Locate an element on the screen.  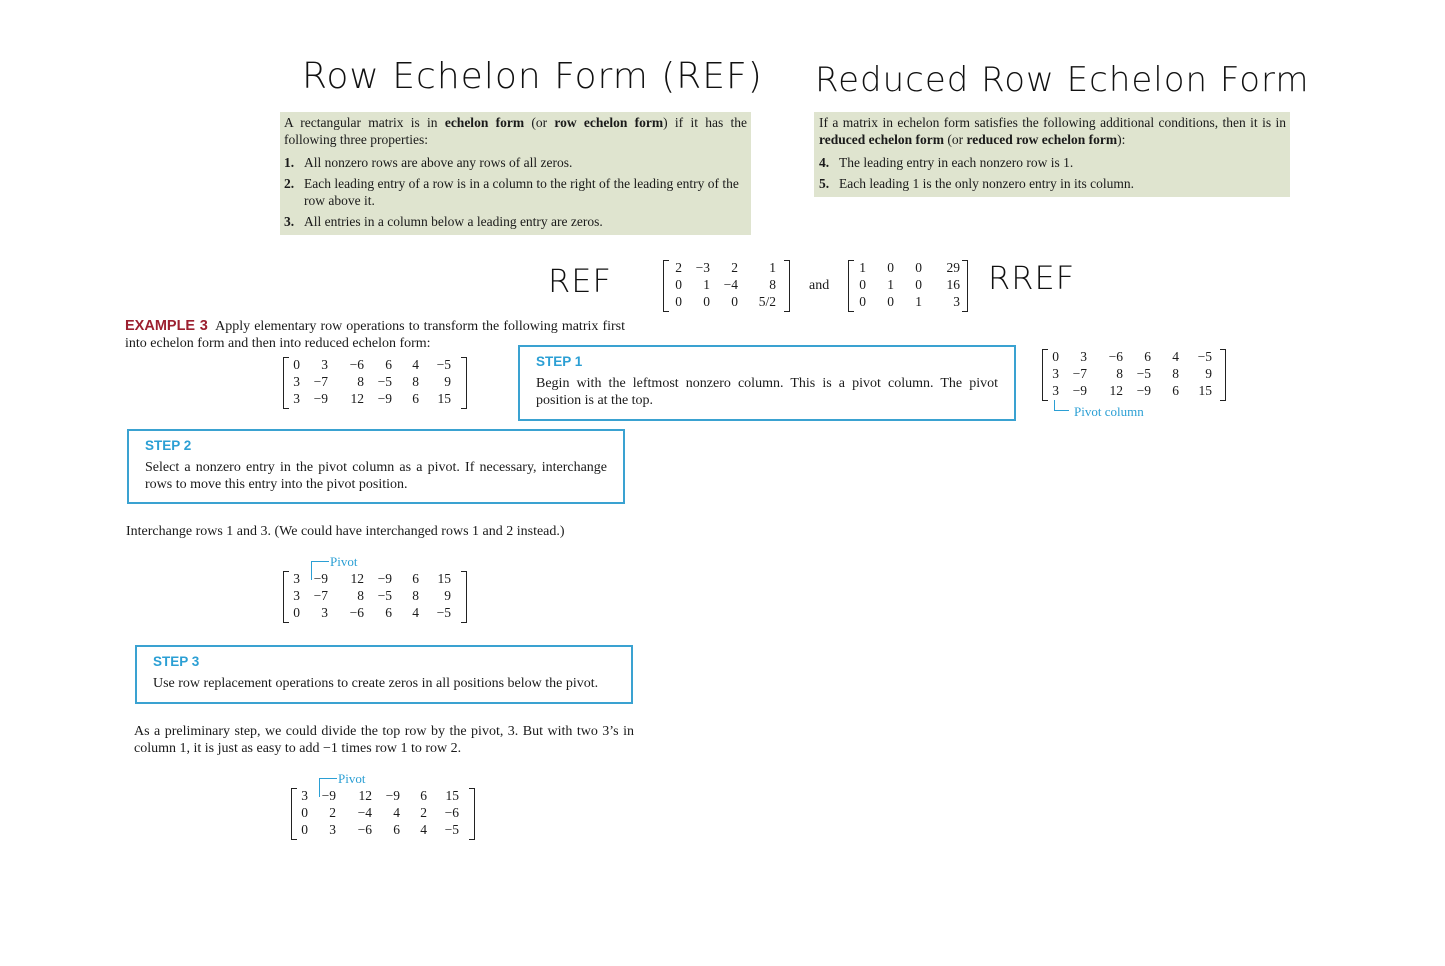
step1-matrix-left-bracket is located at coordinates (1045, 375).